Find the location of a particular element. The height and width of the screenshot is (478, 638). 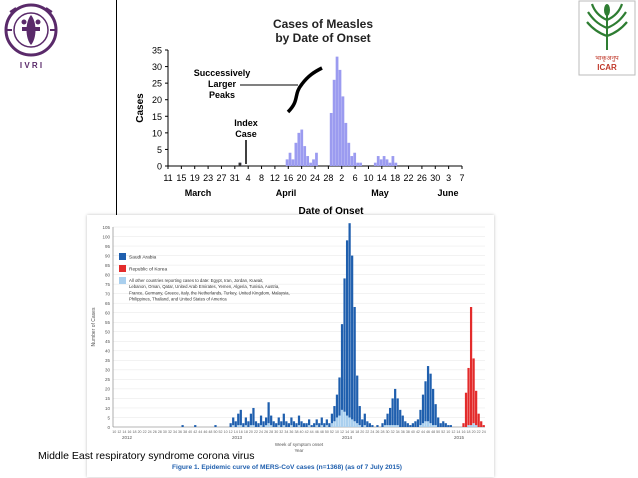

x-tick-label: 44 is located at coordinates (312, 432).